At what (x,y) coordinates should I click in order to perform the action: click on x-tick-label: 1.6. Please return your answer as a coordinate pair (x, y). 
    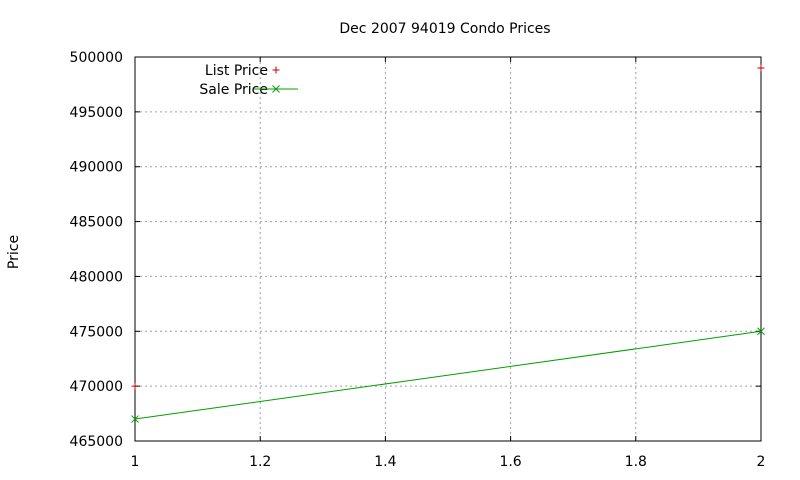
    Looking at the image, I should click on (510, 462).